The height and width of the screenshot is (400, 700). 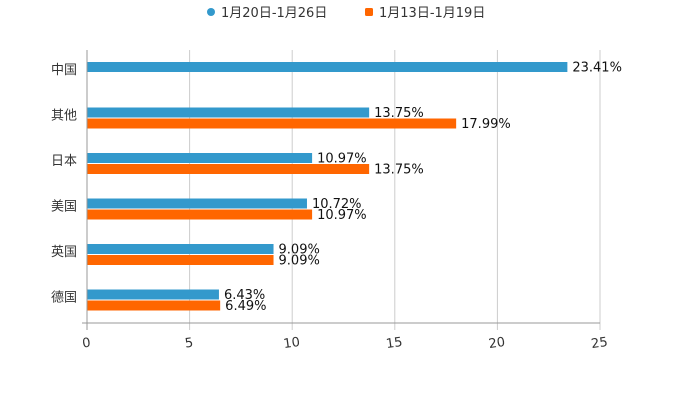 What do you see at coordinates (486, 124) in the screenshot?
I see `data-label: 17.99%` at bounding box center [486, 124].